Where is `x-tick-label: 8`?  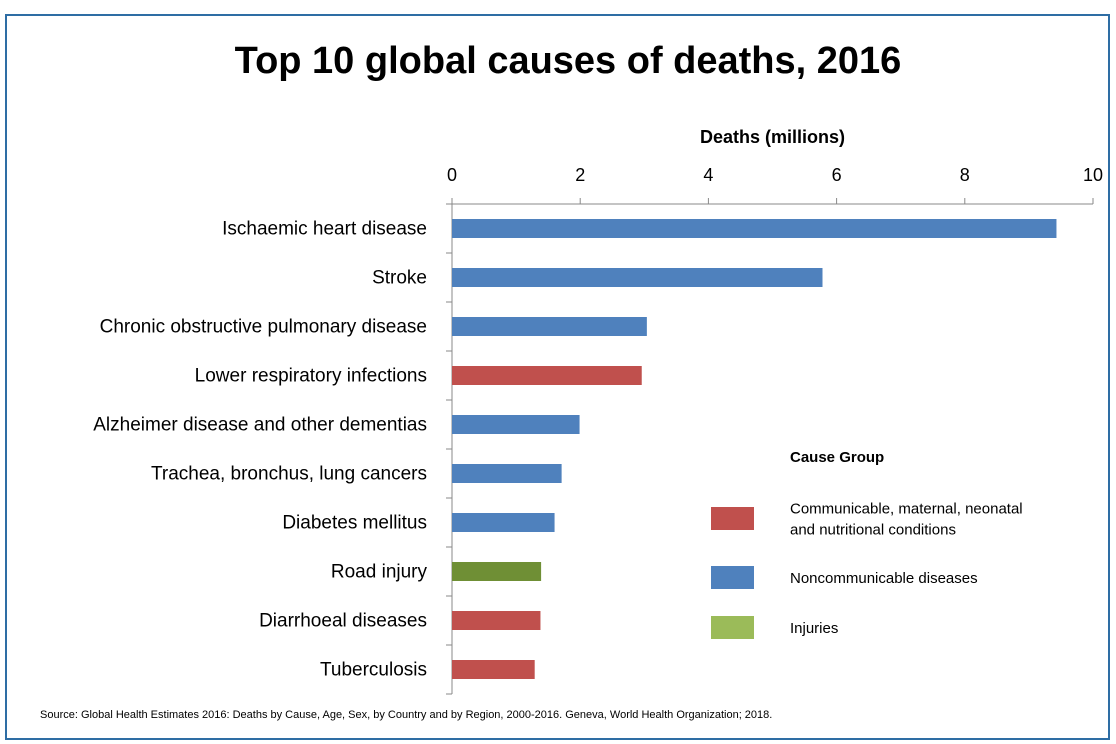 x-tick-label: 8 is located at coordinates (965, 175).